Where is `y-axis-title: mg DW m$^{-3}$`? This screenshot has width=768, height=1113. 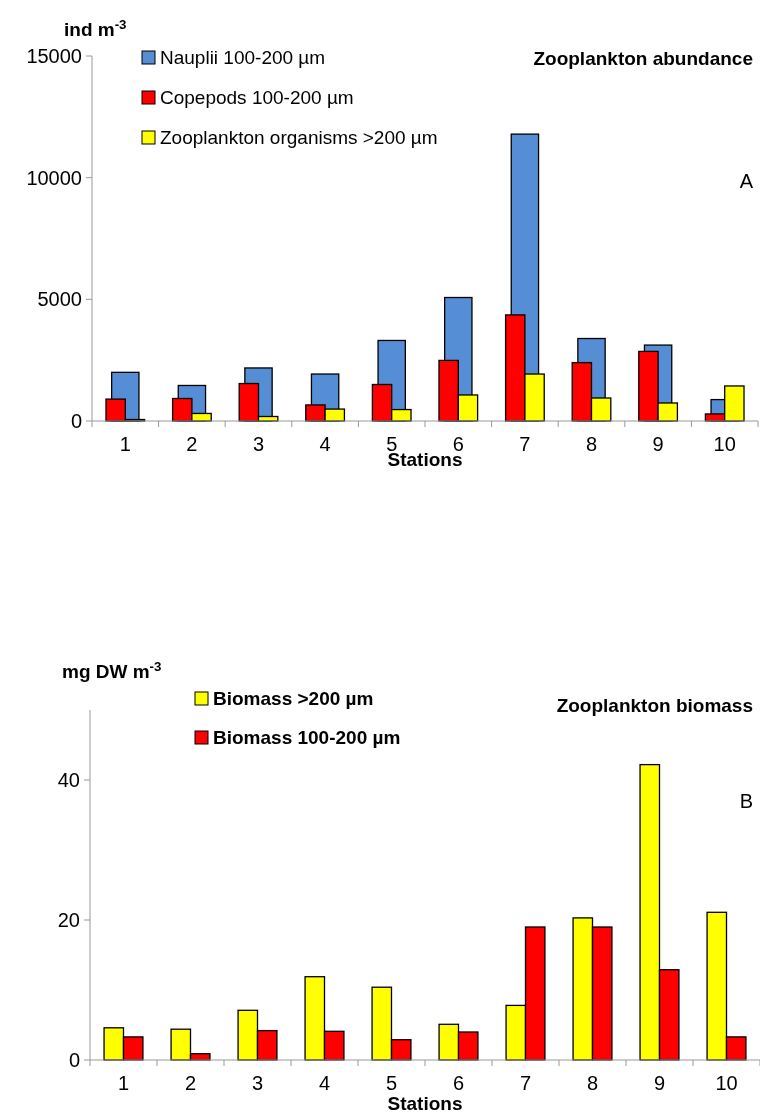 y-axis-title: mg DW m$^{-3}$ is located at coordinates (112, 670).